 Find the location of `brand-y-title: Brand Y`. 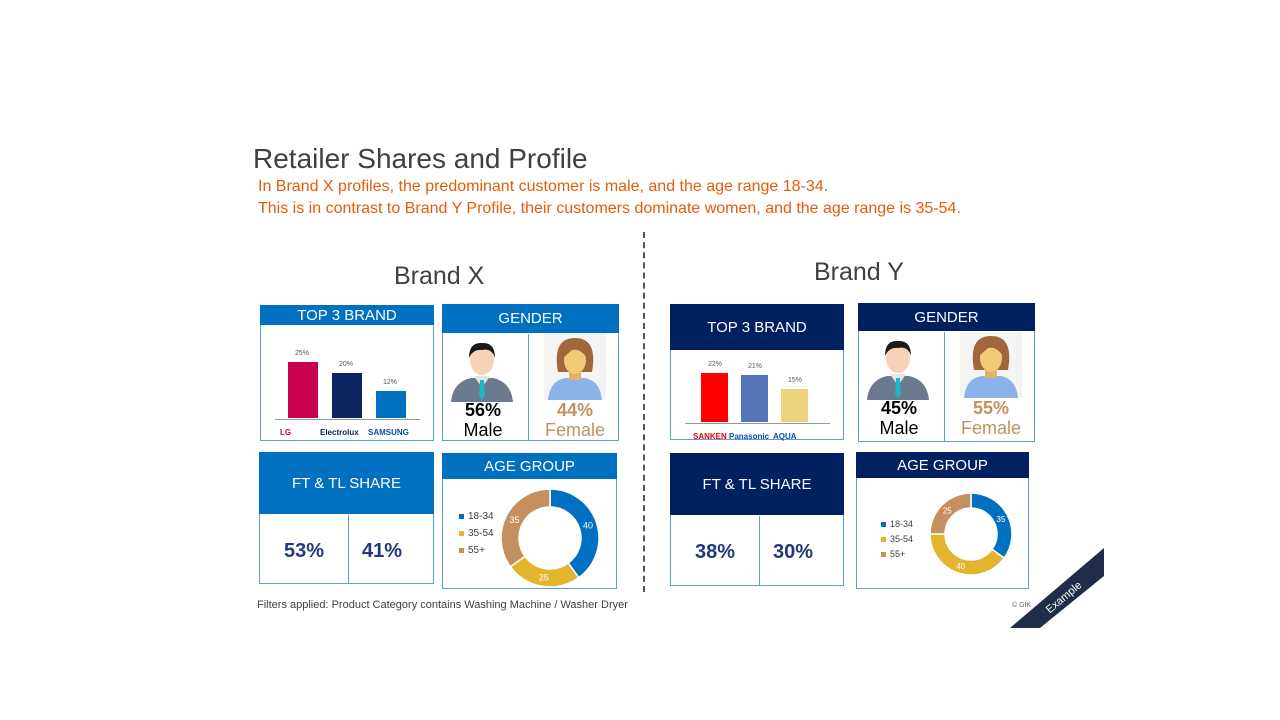

brand-y-title: Brand Y is located at coordinates (859, 272).